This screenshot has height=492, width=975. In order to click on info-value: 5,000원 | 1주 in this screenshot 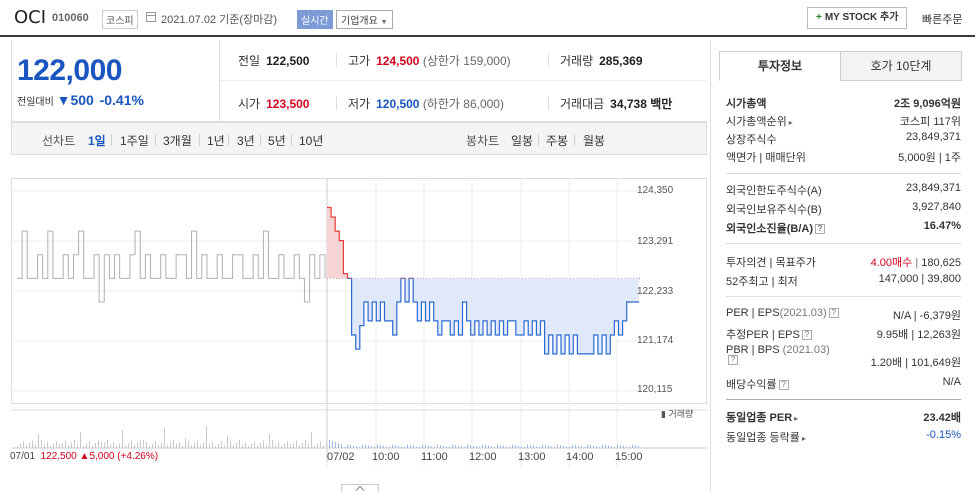, I will do `click(929, 158)`.